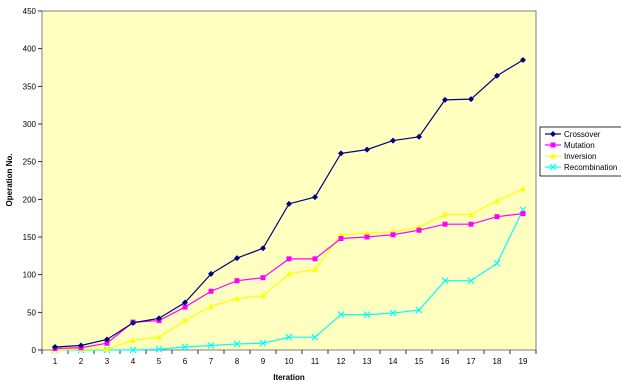 The width and height of the screenshot is (621, 382). I want to click on x-tick-label: 7, so click(211, 361).